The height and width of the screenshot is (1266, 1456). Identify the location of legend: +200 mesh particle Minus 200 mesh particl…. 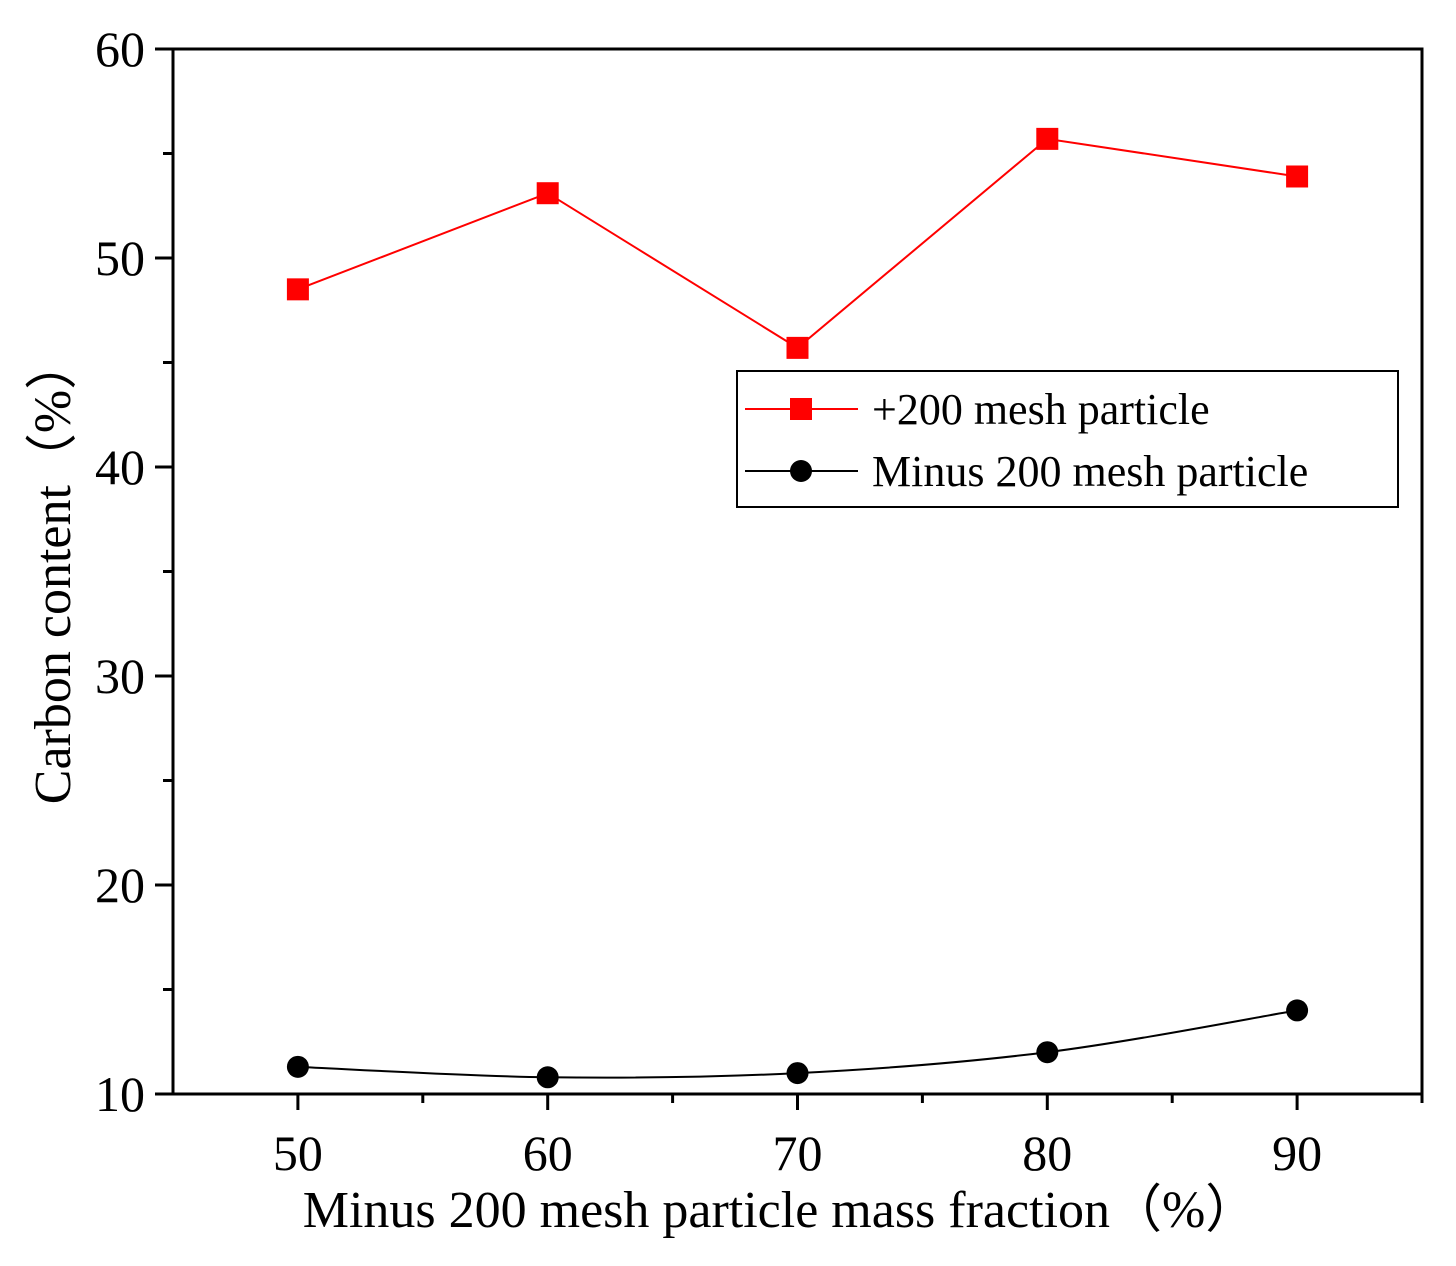
(1067, 439).